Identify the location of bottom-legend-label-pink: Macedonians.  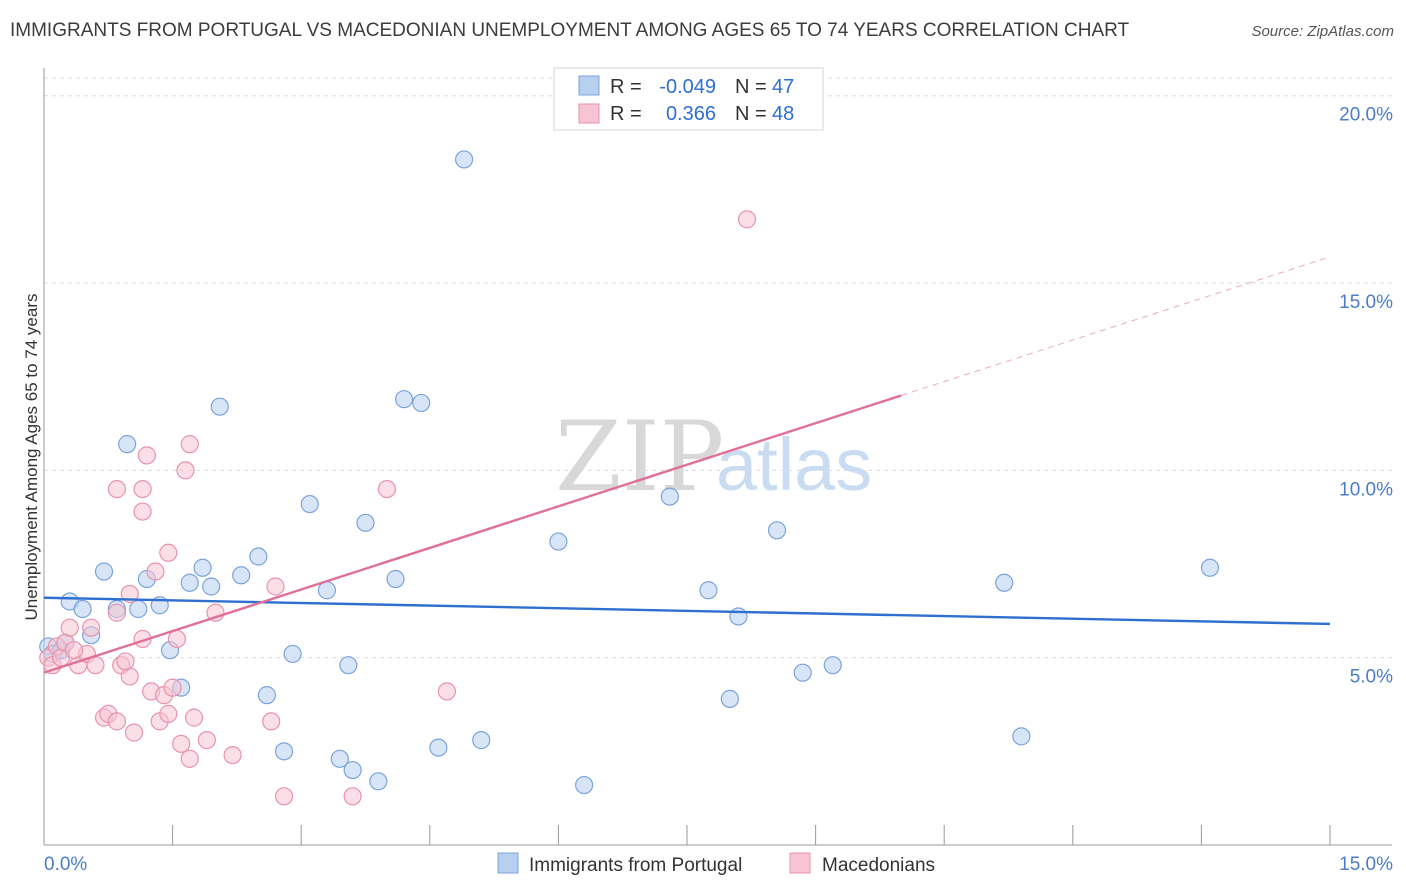
(878, 865).